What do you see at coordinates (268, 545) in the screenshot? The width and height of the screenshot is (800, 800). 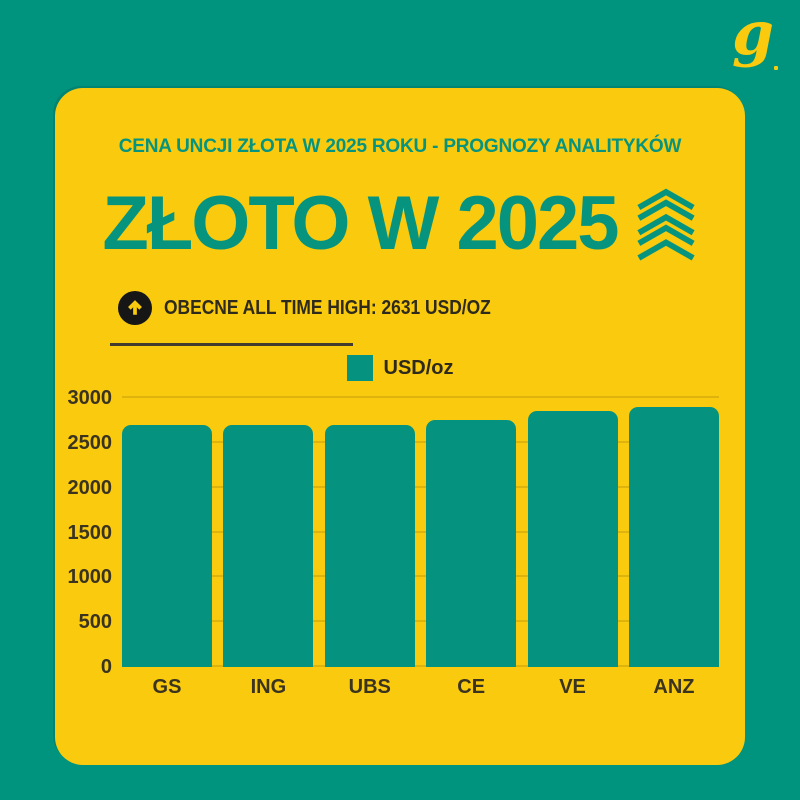 I see `bar-ing` at bounding box center [268, 545].